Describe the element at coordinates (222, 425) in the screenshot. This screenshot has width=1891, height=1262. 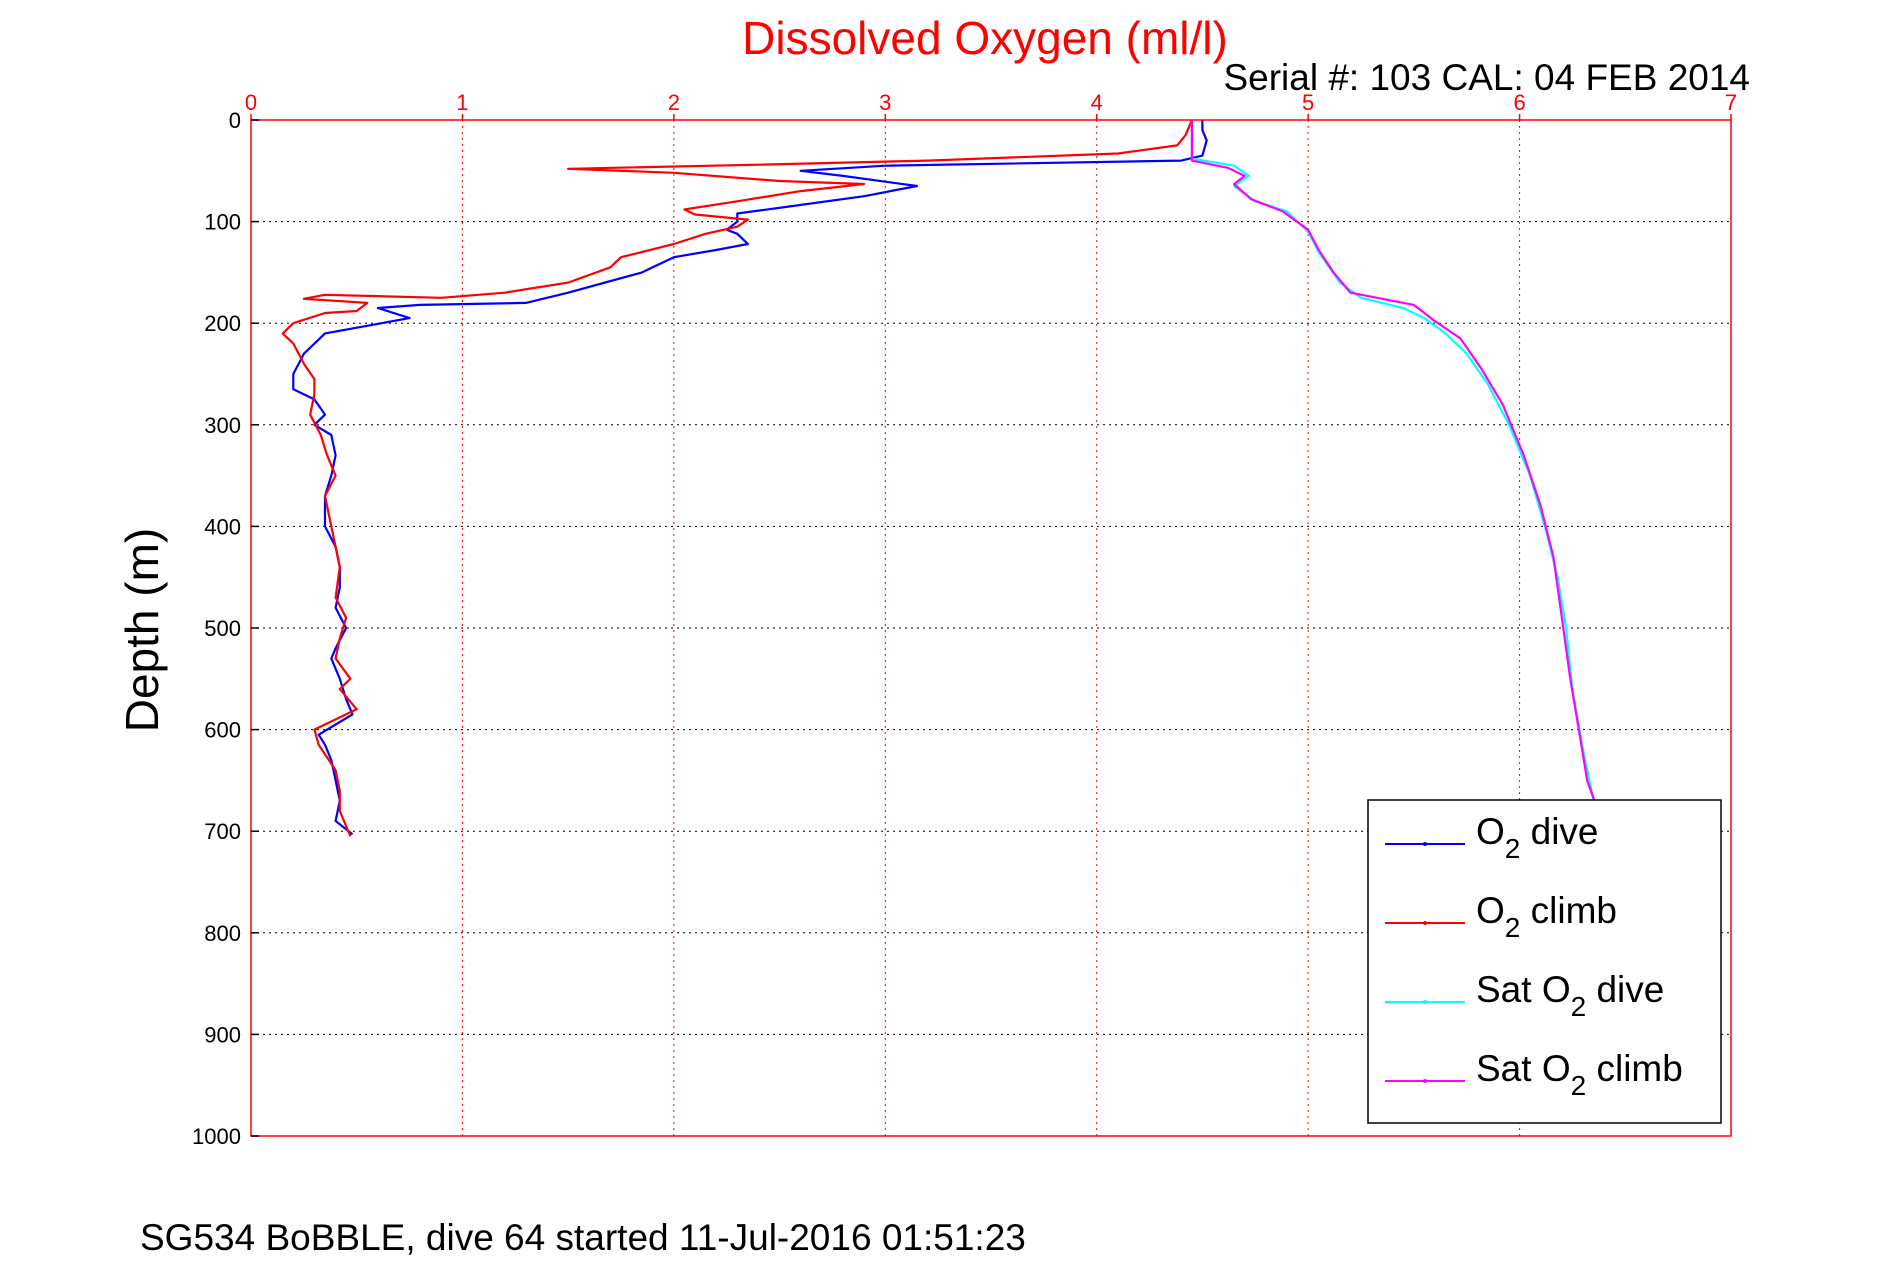
I see `y-tick-label: 300` at that location.